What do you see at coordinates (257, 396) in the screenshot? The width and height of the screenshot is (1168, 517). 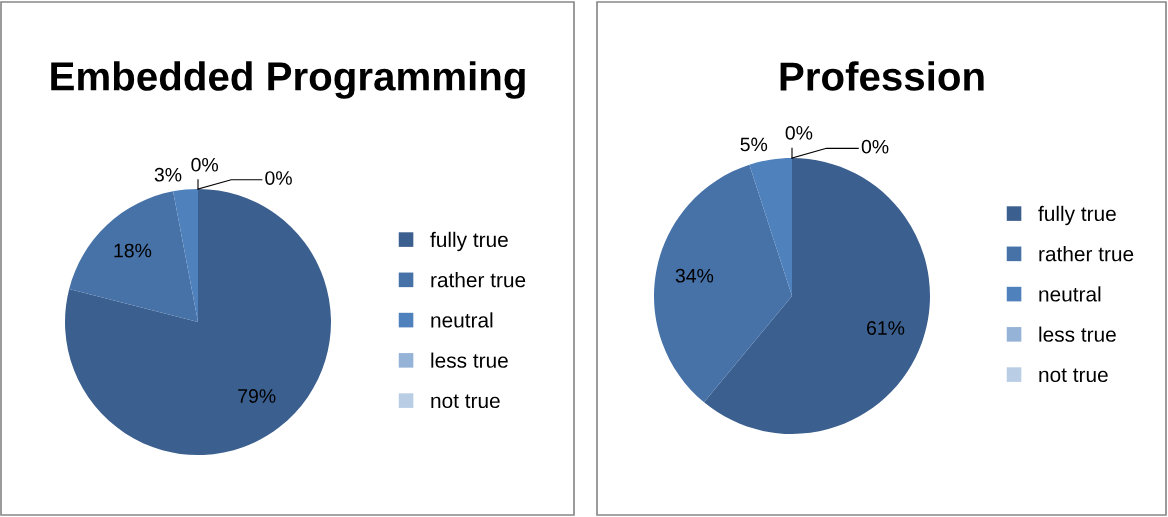 I see `data-label: 79%` at bounding box center [257, 396].